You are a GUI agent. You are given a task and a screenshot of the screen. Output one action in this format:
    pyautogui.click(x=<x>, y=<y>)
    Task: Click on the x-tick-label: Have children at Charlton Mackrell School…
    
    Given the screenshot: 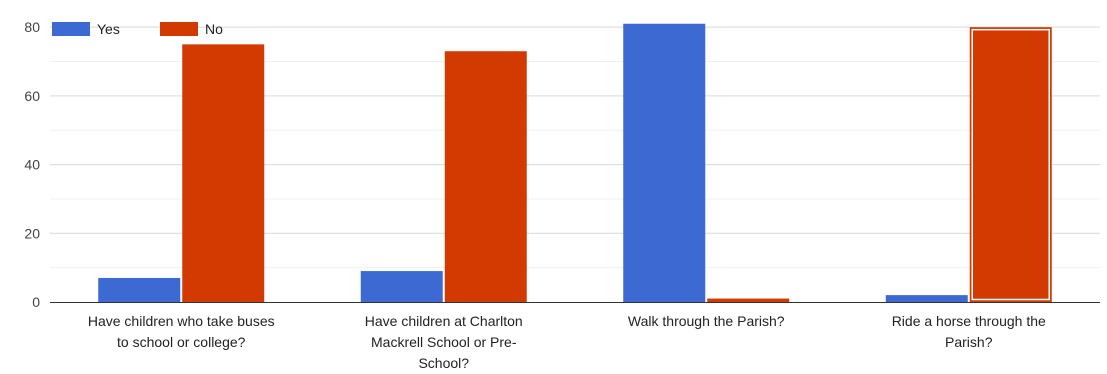 What is the action you would take?
    pyautogui.click(x=444, y=342)
    